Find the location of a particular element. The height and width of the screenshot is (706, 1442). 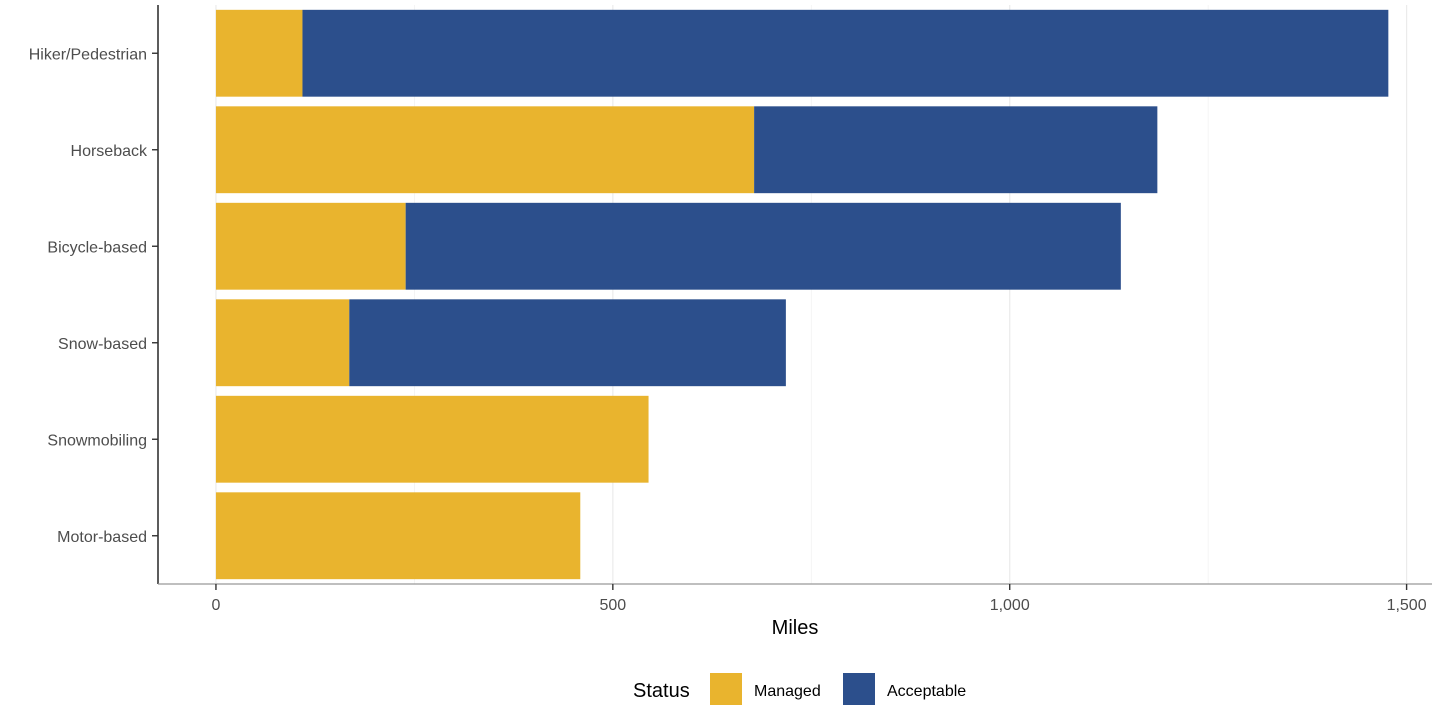

bar-managed-snowmobiling is located at coordinates (432, 439).